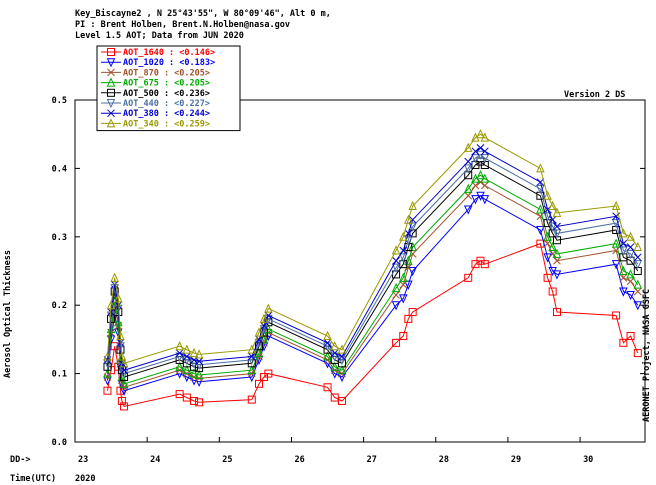 This screenshot has width=656, height=485. What do you see at coordinates (169, 63) in the screenshot?
I see `legend-label: AOT_1020 : <0.183>` at bounding box center [169, 63].